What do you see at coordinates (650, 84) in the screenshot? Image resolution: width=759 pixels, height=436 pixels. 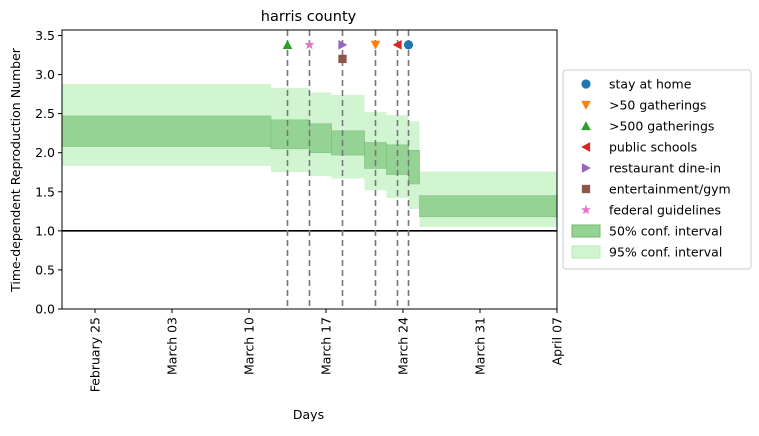 I see `legend-label: stay at home` at bounding box center [650, 84].